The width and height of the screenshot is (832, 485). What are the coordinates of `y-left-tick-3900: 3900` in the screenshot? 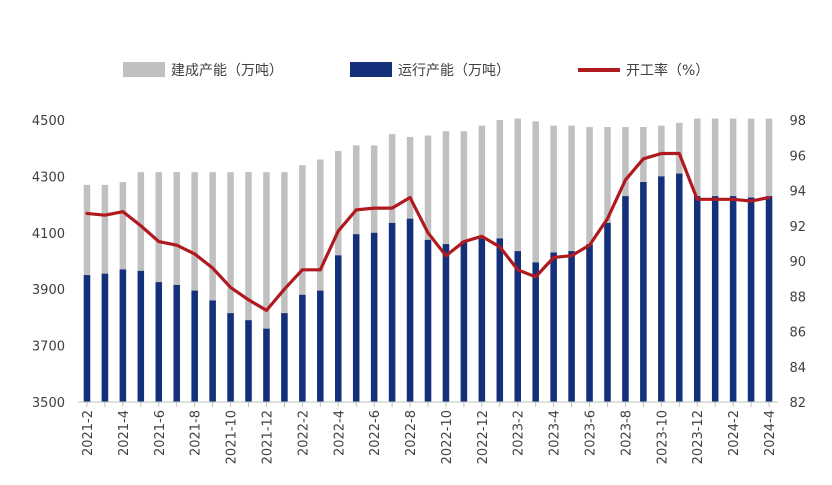 It's located at (48, 290).